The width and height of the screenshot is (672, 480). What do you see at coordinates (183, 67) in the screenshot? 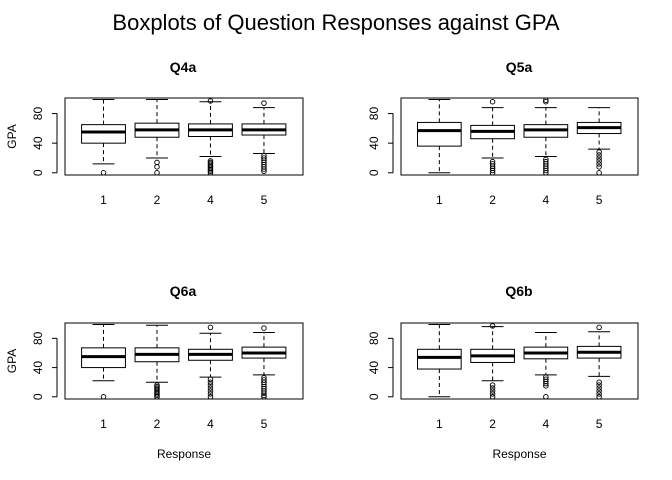
I see `panel-title: Q4a` at bounding box center [183, 67].